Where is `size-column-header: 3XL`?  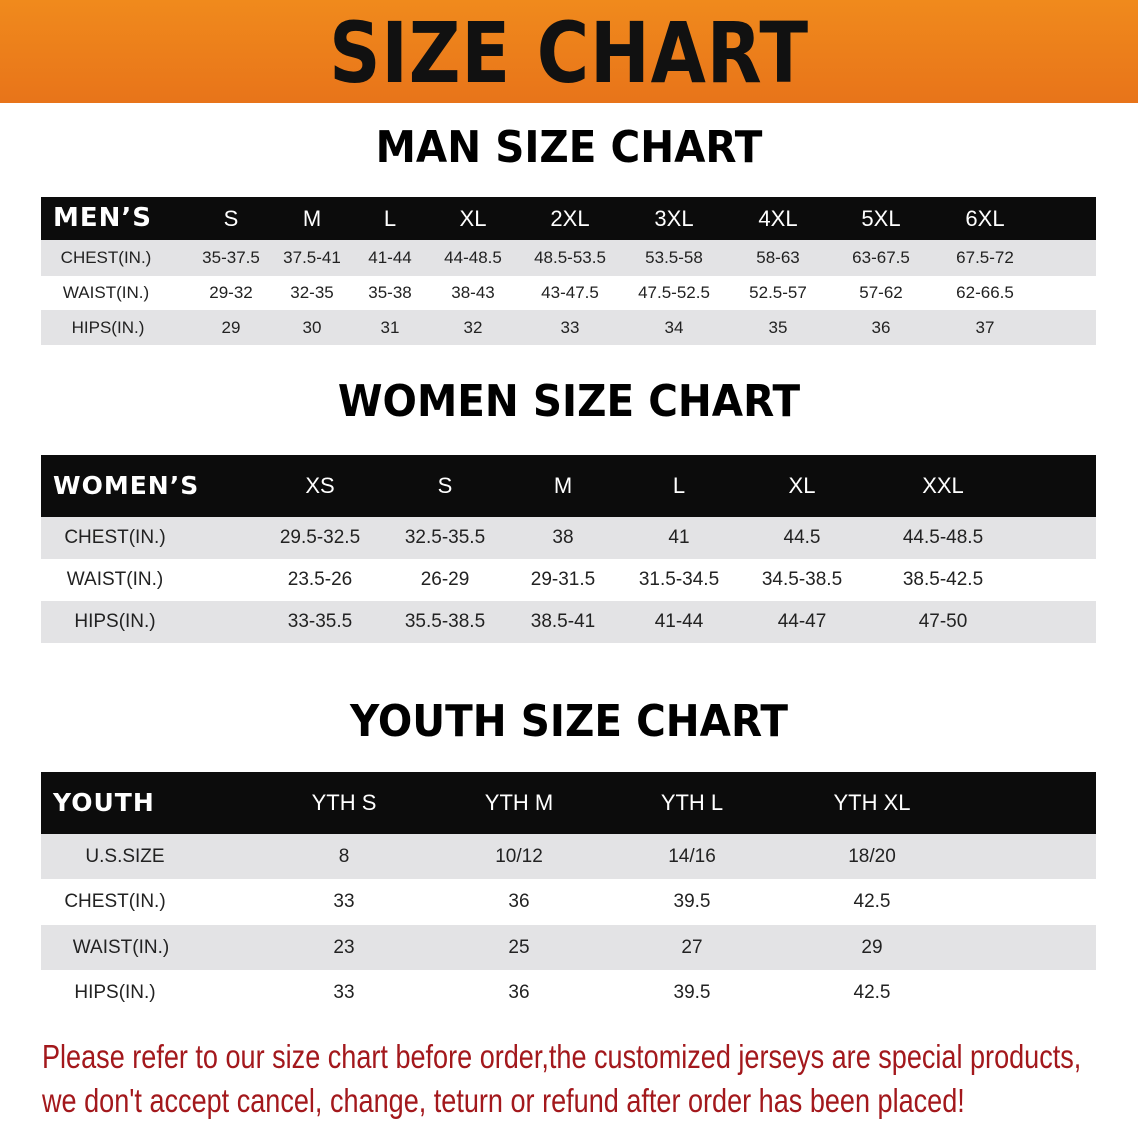
size-column-header: 3XL is located at coordinates (674, 218).